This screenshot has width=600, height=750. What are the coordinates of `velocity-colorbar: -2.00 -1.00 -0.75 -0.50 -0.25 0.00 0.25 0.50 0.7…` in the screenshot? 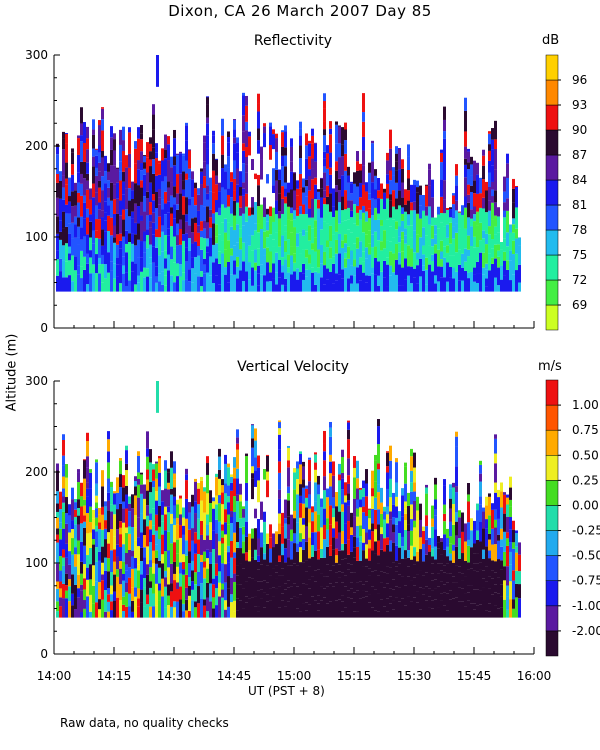 It's located at (572, 518).